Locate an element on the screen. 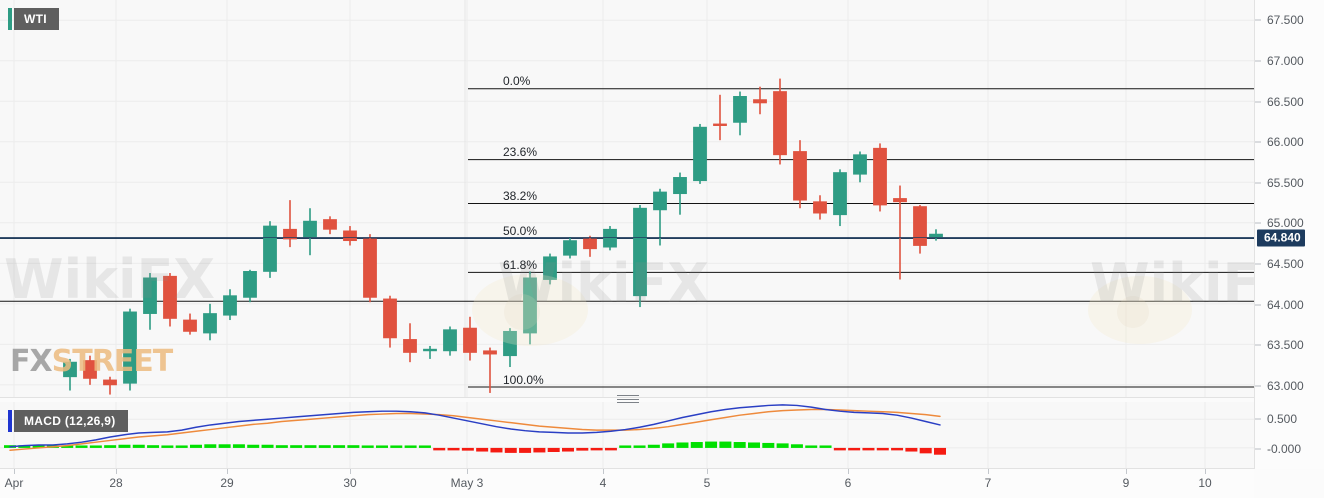 This screenshot has height=498, width=1324. macd-signal-line is located at coordinates (475, 429).